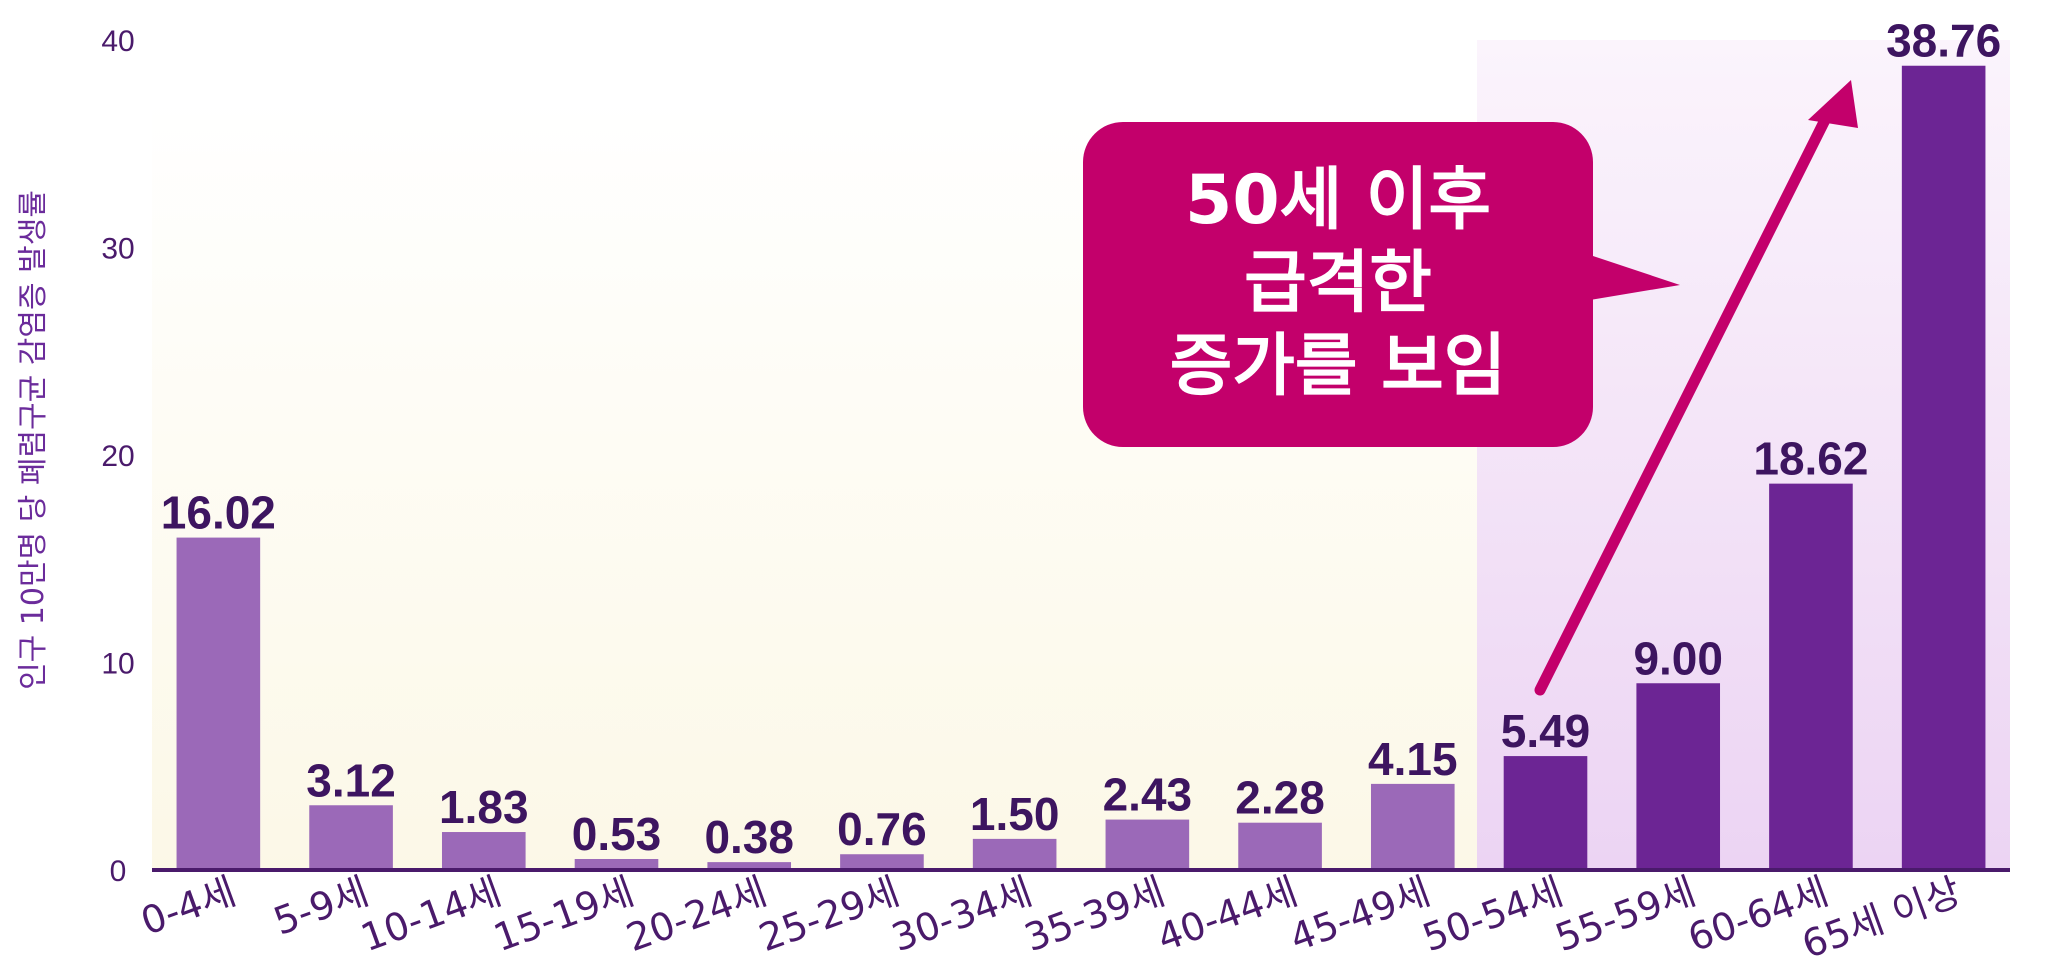 This screenshot has height=975, width=2047. I want to click on trend-arrow-line, so click(1683, 404).